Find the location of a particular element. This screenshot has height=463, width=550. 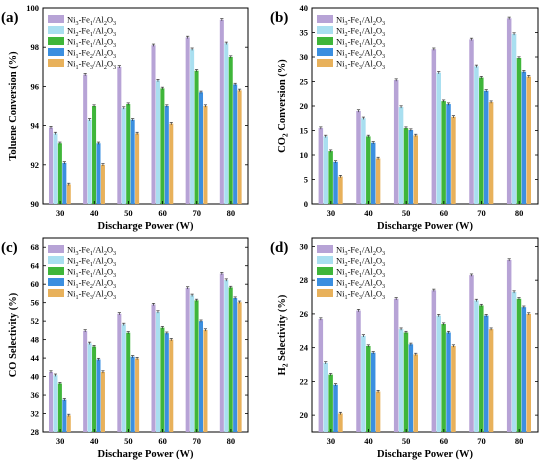

y-tick-label: 22 is located at coordinates (304, 381).